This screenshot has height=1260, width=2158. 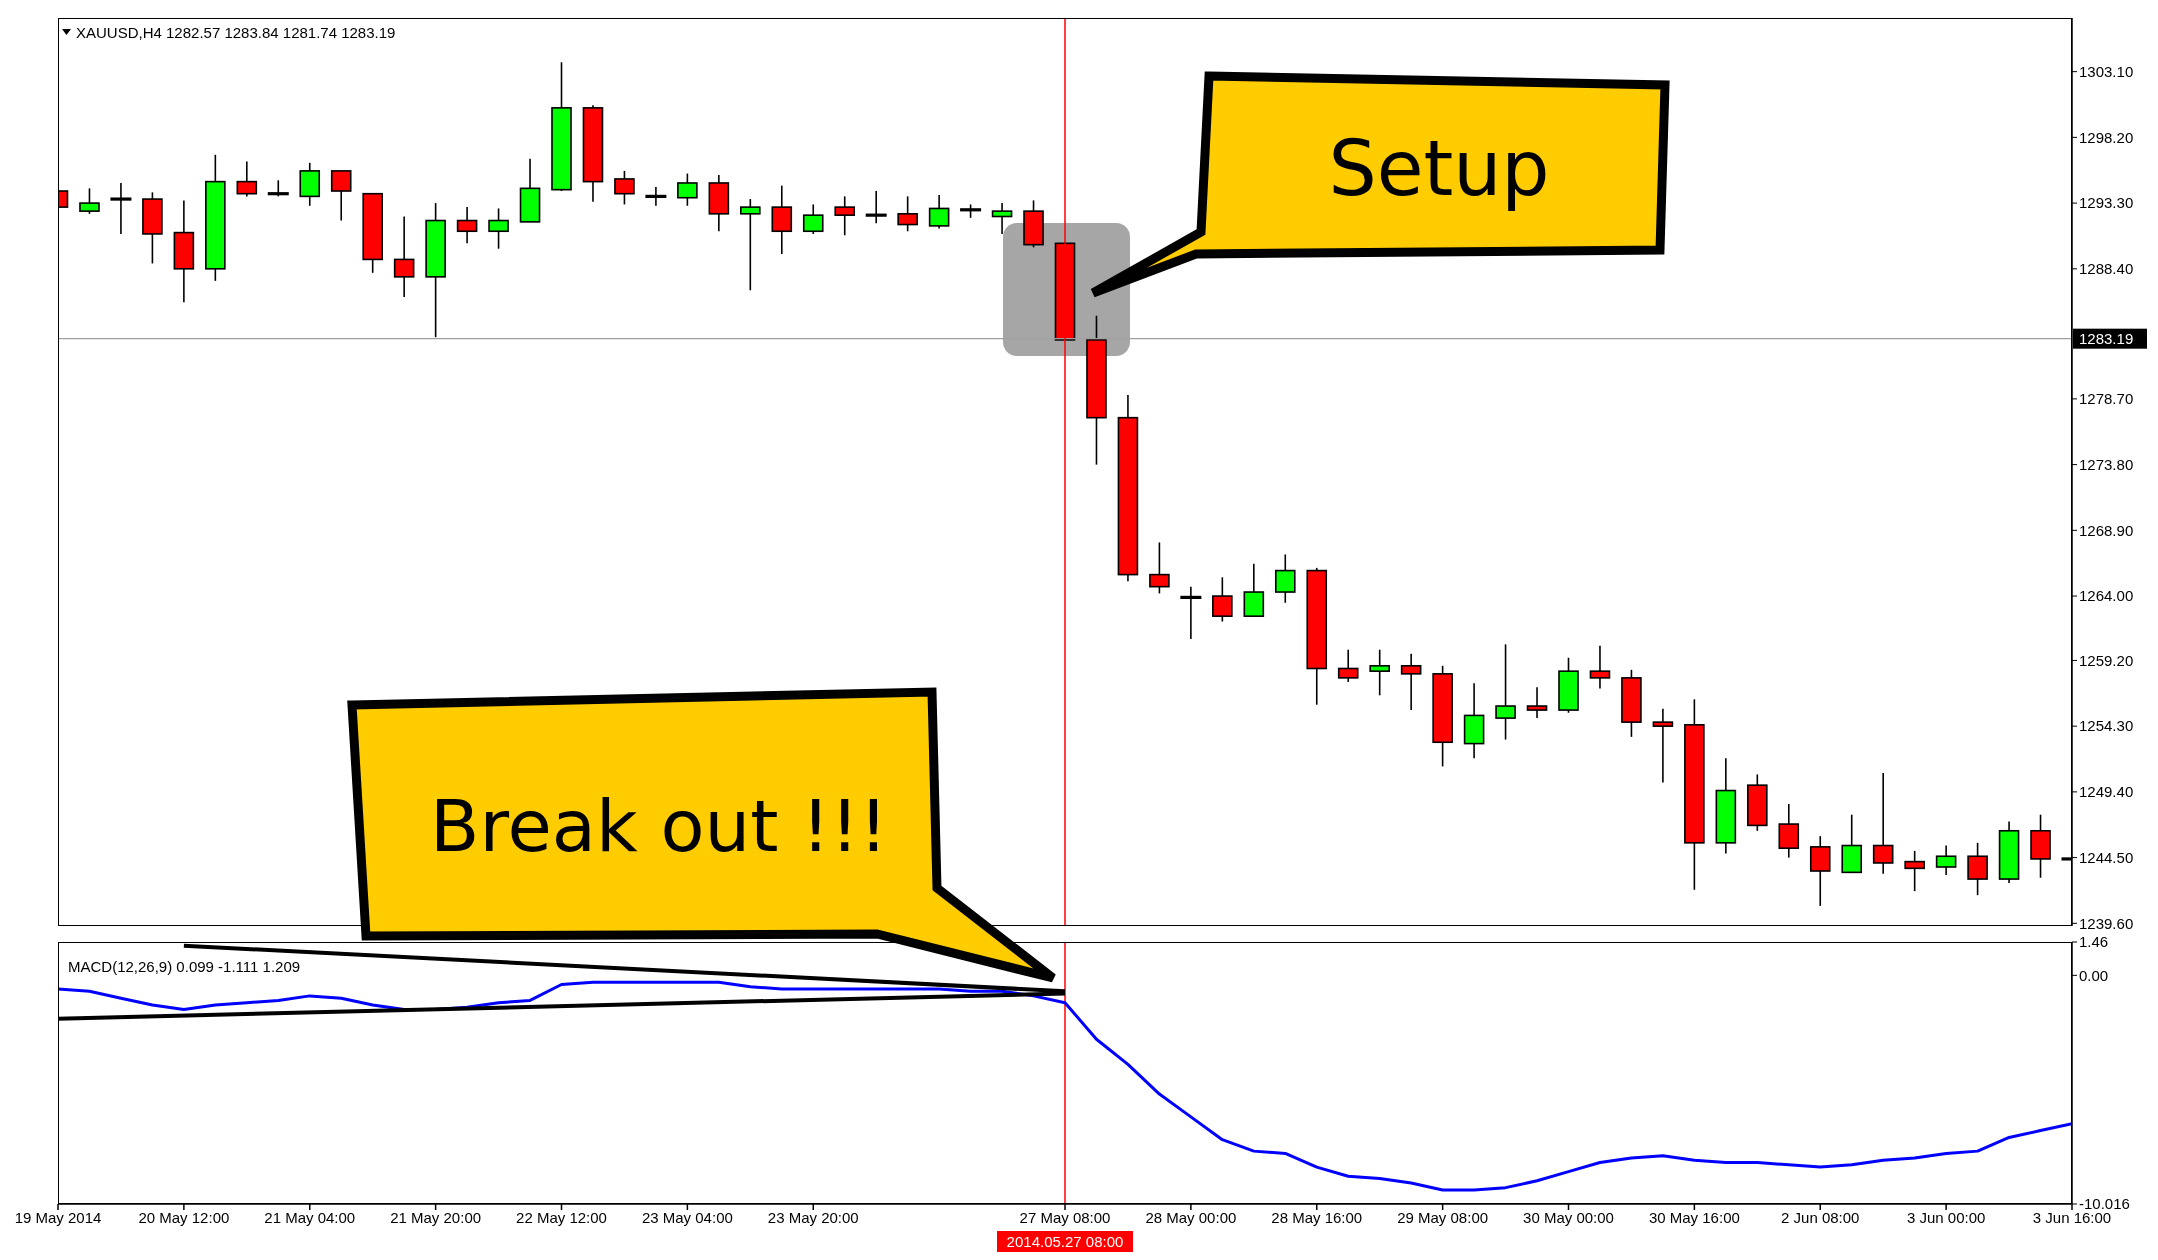 I want to click on x-tick-label: 20 May 12:00, so click(x=184, y=1217).